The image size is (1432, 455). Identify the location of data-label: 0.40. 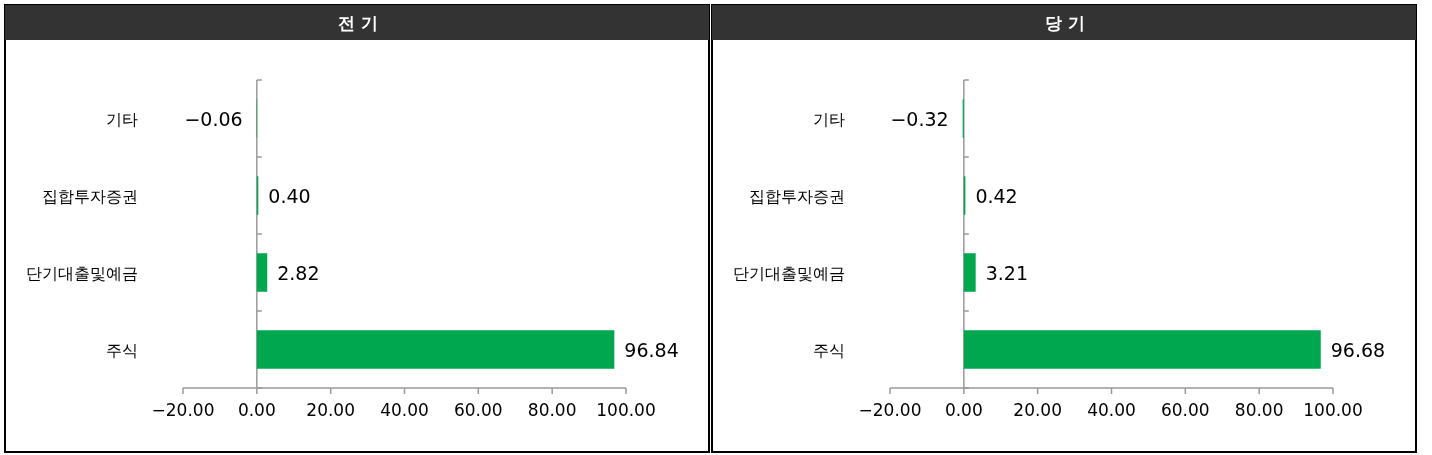
(289, 195).